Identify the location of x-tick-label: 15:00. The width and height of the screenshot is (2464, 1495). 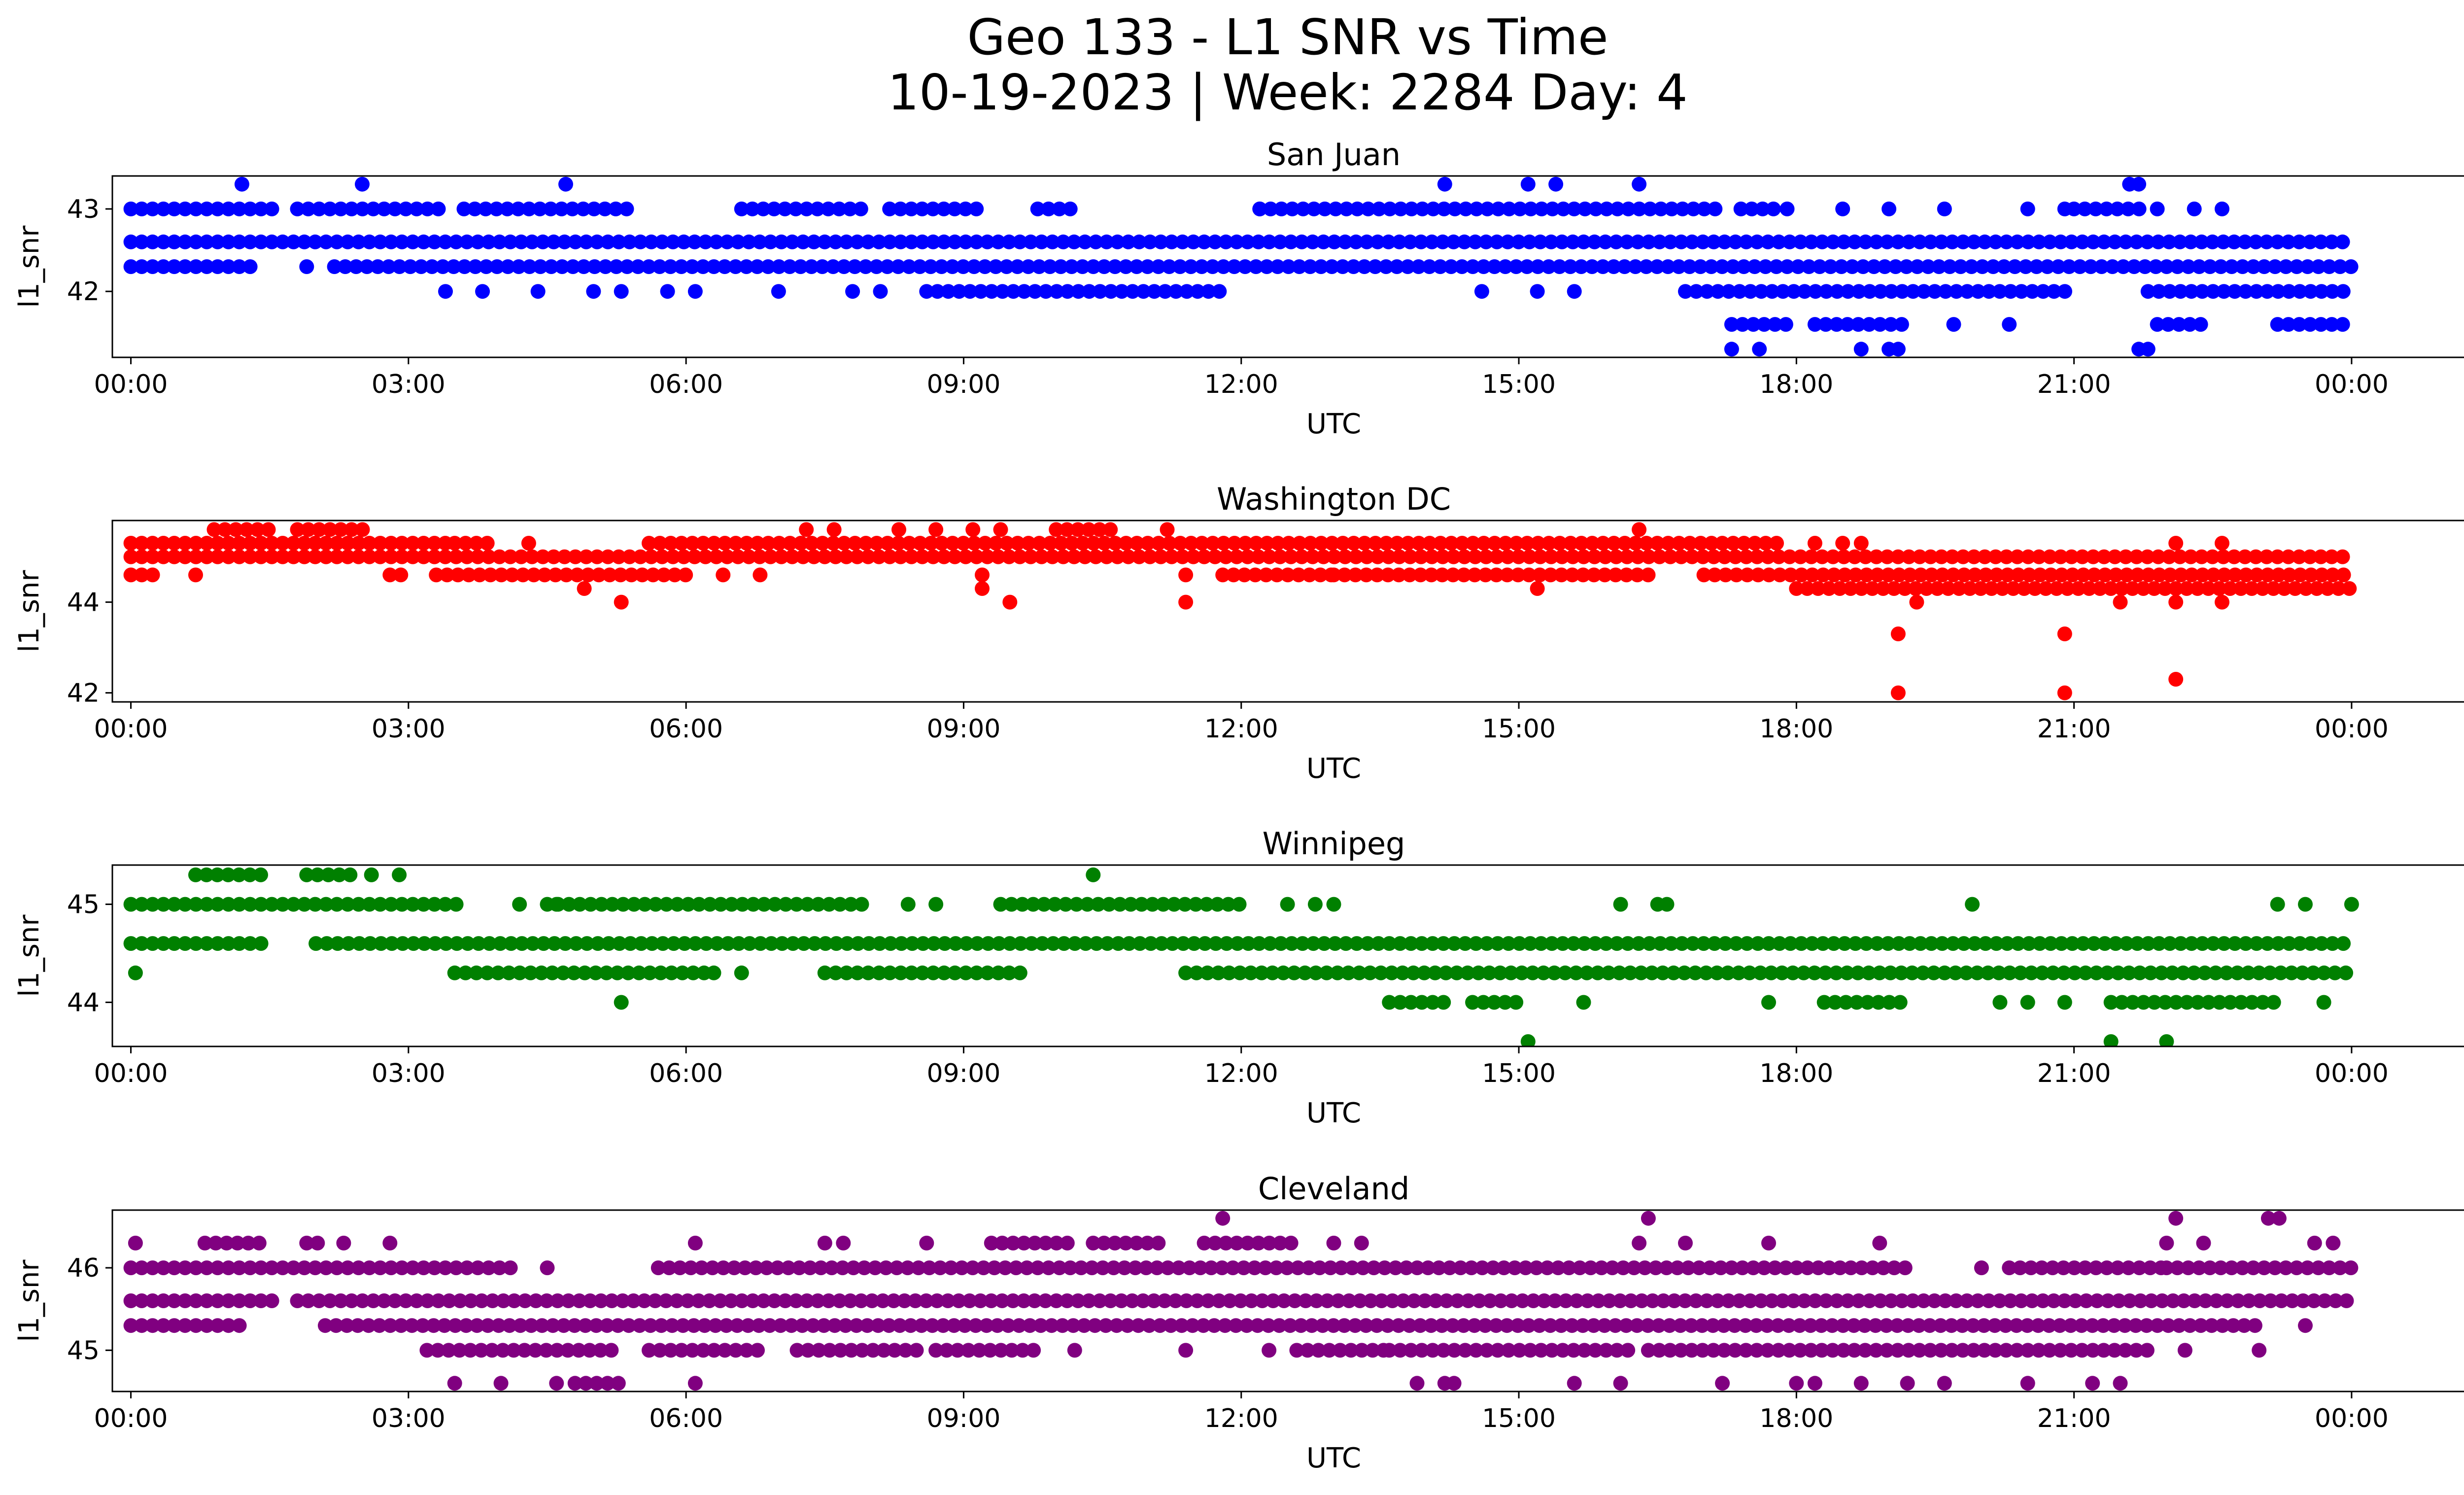
(1519, 1073).